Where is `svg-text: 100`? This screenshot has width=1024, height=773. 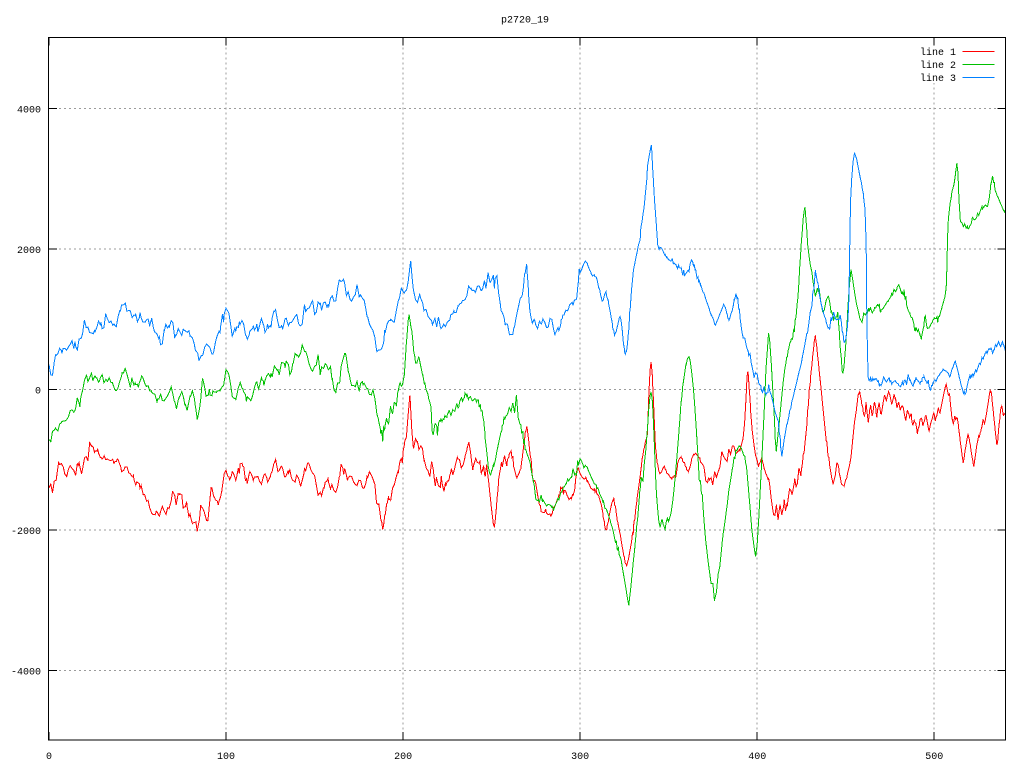
svg-text: 100 is located at coordinates (226, 757).